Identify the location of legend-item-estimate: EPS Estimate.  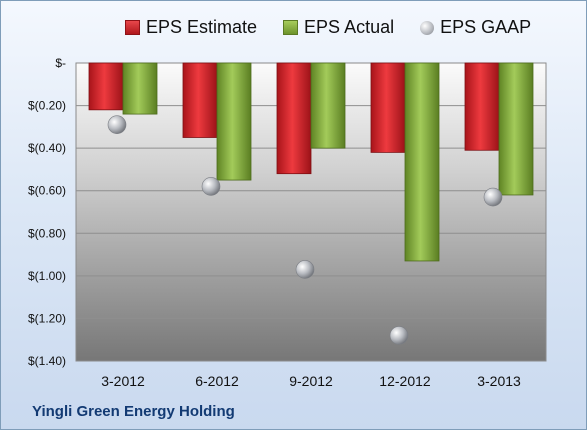
(191, 27).